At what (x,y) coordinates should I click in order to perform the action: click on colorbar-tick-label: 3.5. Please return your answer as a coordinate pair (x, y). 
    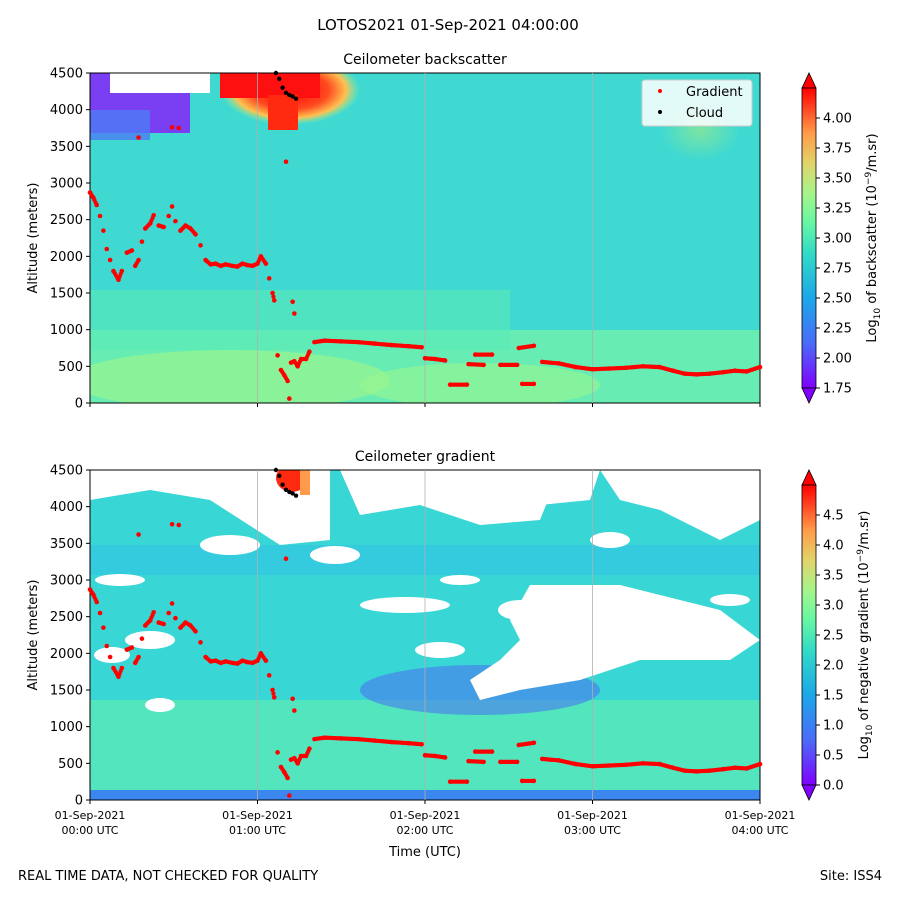
    Looking at the image, I should click on (833, 576).